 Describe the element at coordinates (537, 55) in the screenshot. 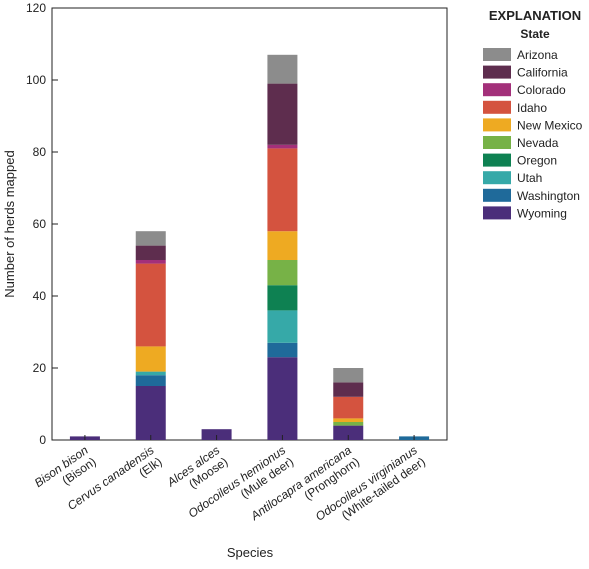

I see `legend-label: Arizona` at that location.